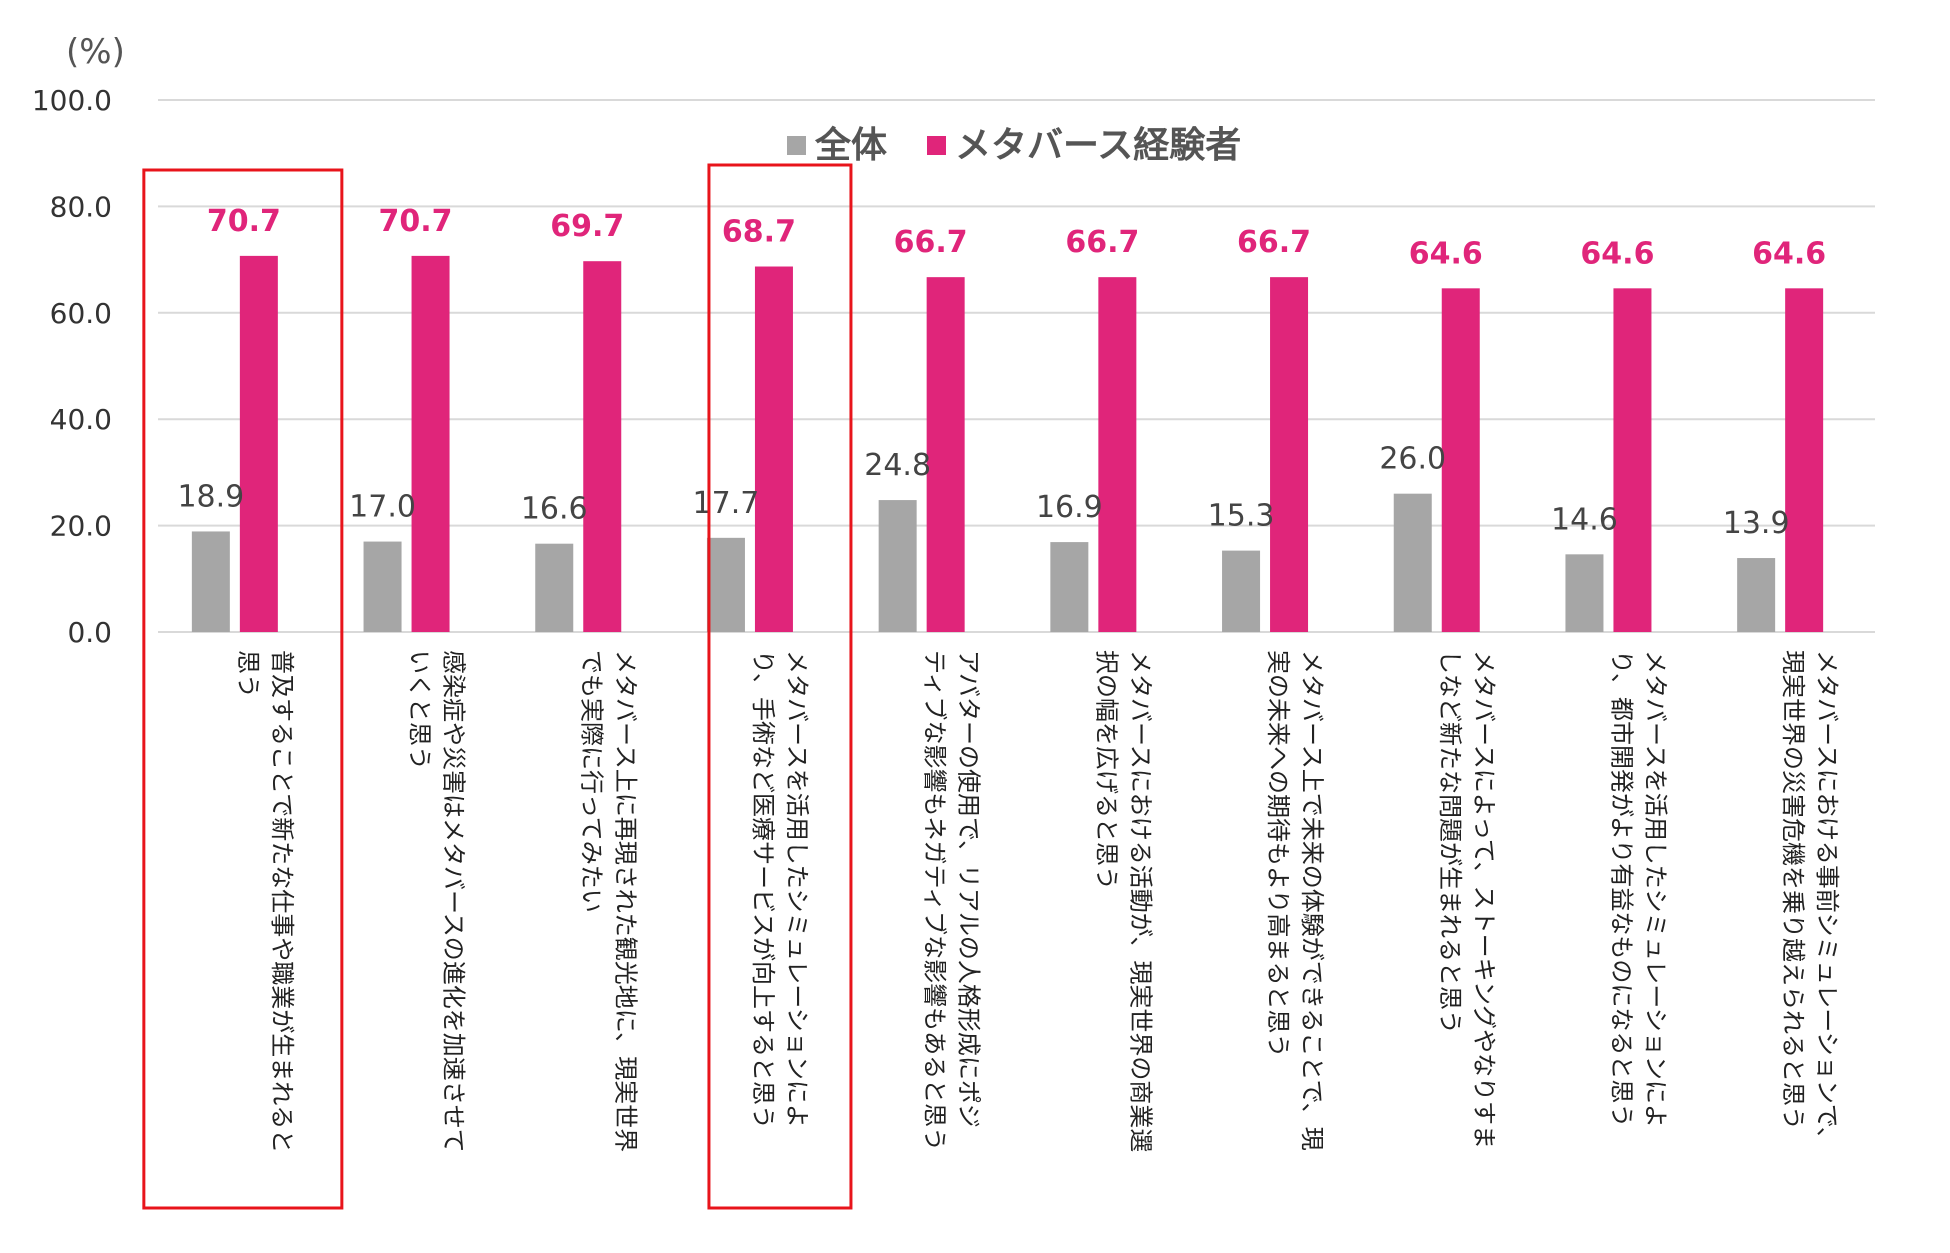 The image size is (1950, 1253). Describe the element at coordinates (897, 465) in the screenshot. I see `data-label-overall-4: 24.8` at that location.